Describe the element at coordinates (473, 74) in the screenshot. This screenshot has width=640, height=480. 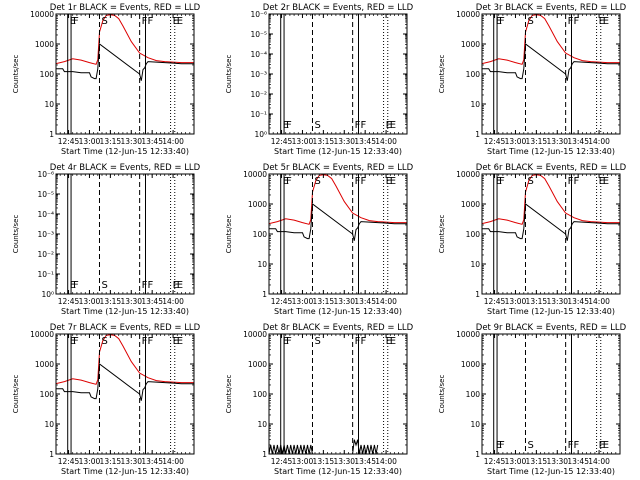
I see `y-tick-label: 100` at that location.